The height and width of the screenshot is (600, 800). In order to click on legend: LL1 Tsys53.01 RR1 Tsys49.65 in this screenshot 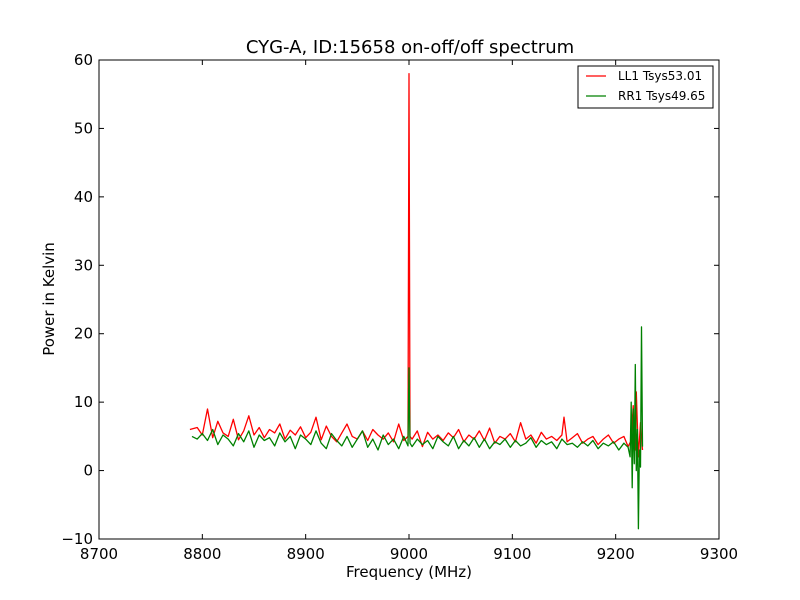, I will do `click(645, 87)`.